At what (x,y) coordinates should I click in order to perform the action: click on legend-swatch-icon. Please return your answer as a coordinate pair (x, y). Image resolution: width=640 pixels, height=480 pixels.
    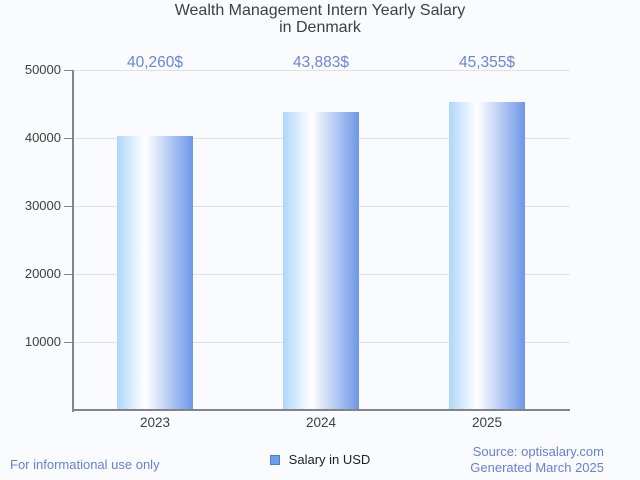
    Looking at the image, I should click on (274, 459).